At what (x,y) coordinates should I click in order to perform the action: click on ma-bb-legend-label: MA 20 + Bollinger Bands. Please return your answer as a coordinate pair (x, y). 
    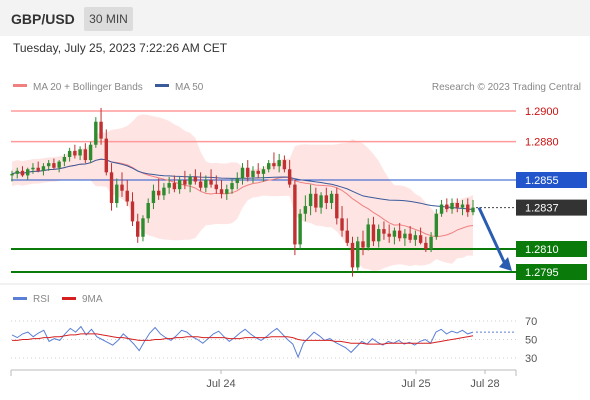
    Looking at the image, I should click on (88, 87).